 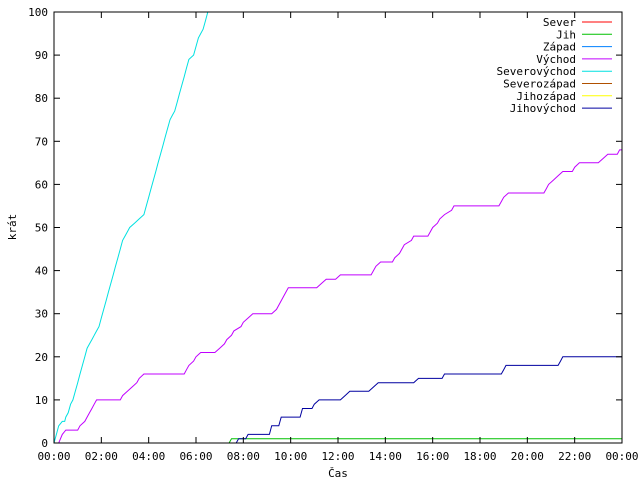 I want to click on legend-label-1: Jih, so click(x=566, y=34).